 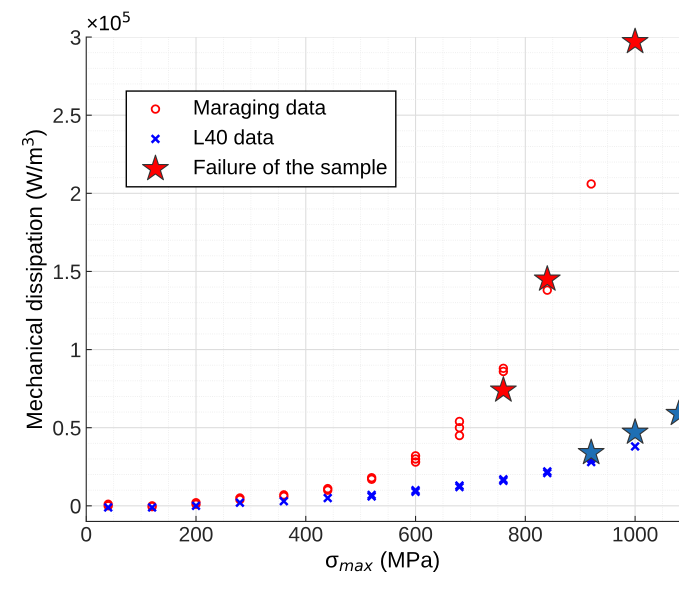 I want to click on y-tick-label: 0.5, so click(x=66, y=428).